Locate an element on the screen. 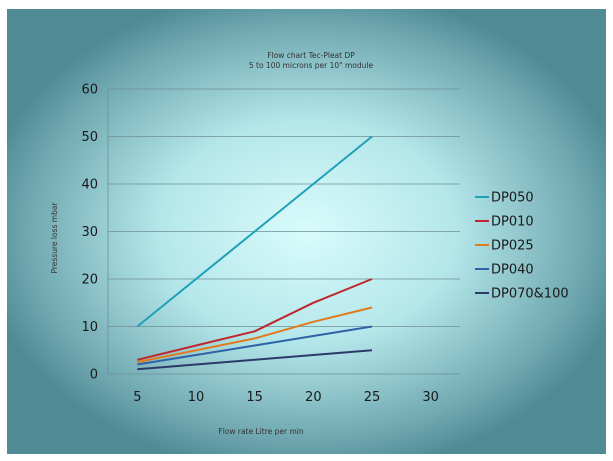  series-line-dp040 is located at coordinates (255, 345).